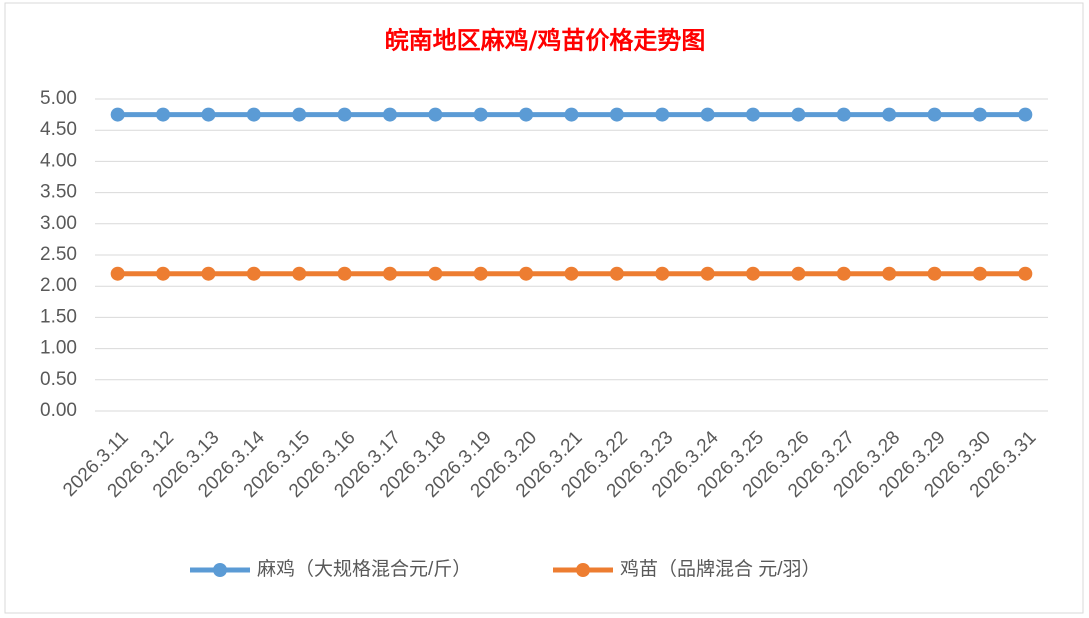  Describe the element at coordinates (58, 129) in the screenshot. I see `y-tick-label: 4.50` at that location.